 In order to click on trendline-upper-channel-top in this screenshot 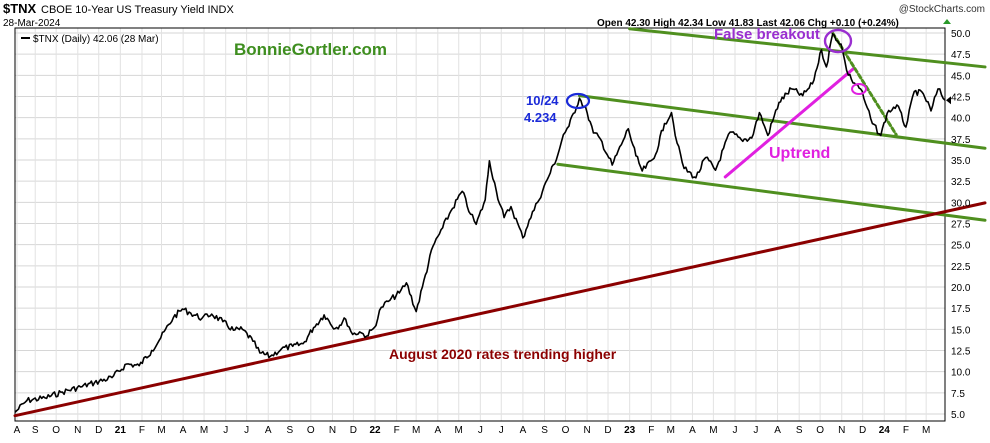, I will do `click(807, 48)`.